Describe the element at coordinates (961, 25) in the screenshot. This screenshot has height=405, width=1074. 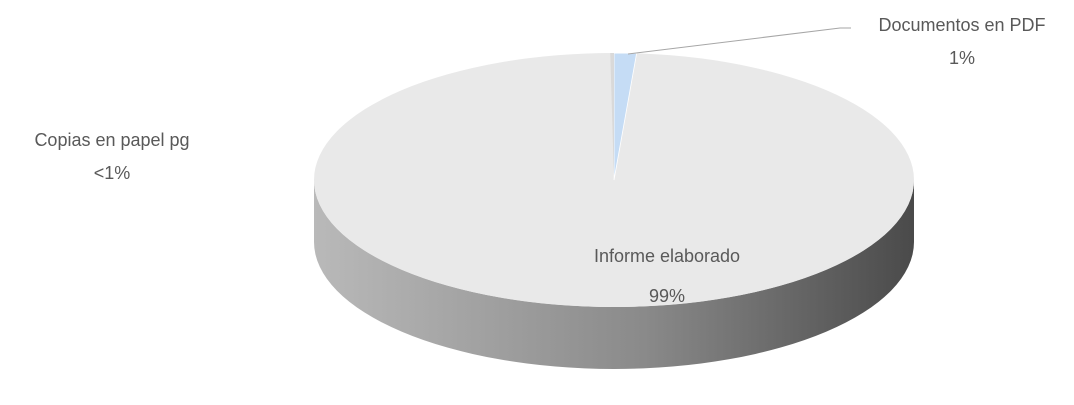
I see `data-label-documentos-en-pdf: Documentos en PDF` at that location.